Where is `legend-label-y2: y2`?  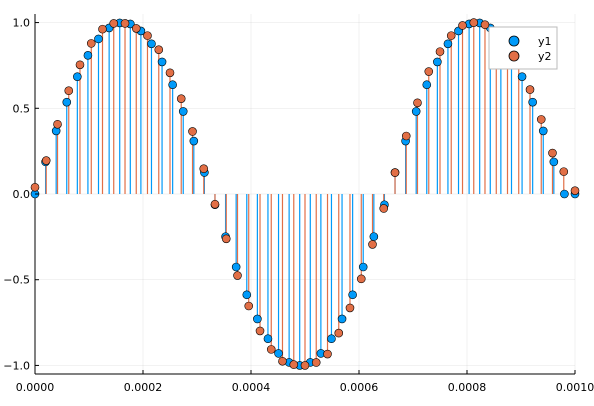
legend-label-y2: y2 is located at coordinates (545, 56).